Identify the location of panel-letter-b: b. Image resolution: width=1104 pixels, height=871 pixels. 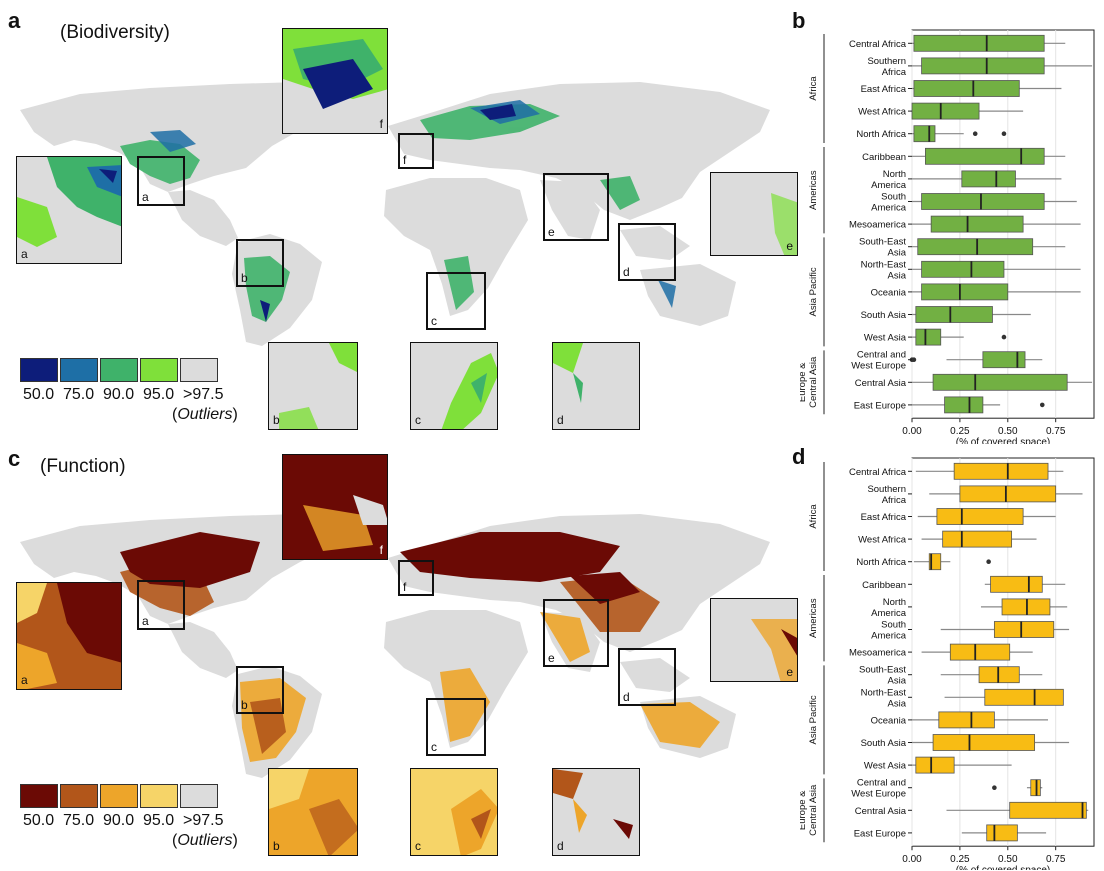
(799, 20).